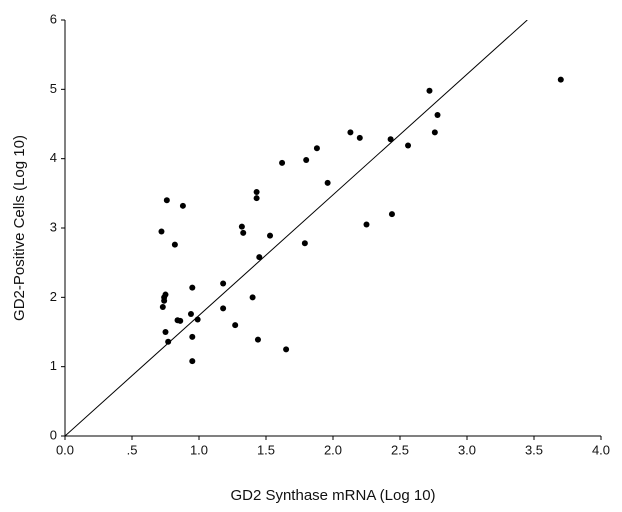 The height and width of the screenshot is (512, 622). Describe the element at coordinates (333, 449) in the screenshot. I see `x-tick-label: 2.0` at that location.